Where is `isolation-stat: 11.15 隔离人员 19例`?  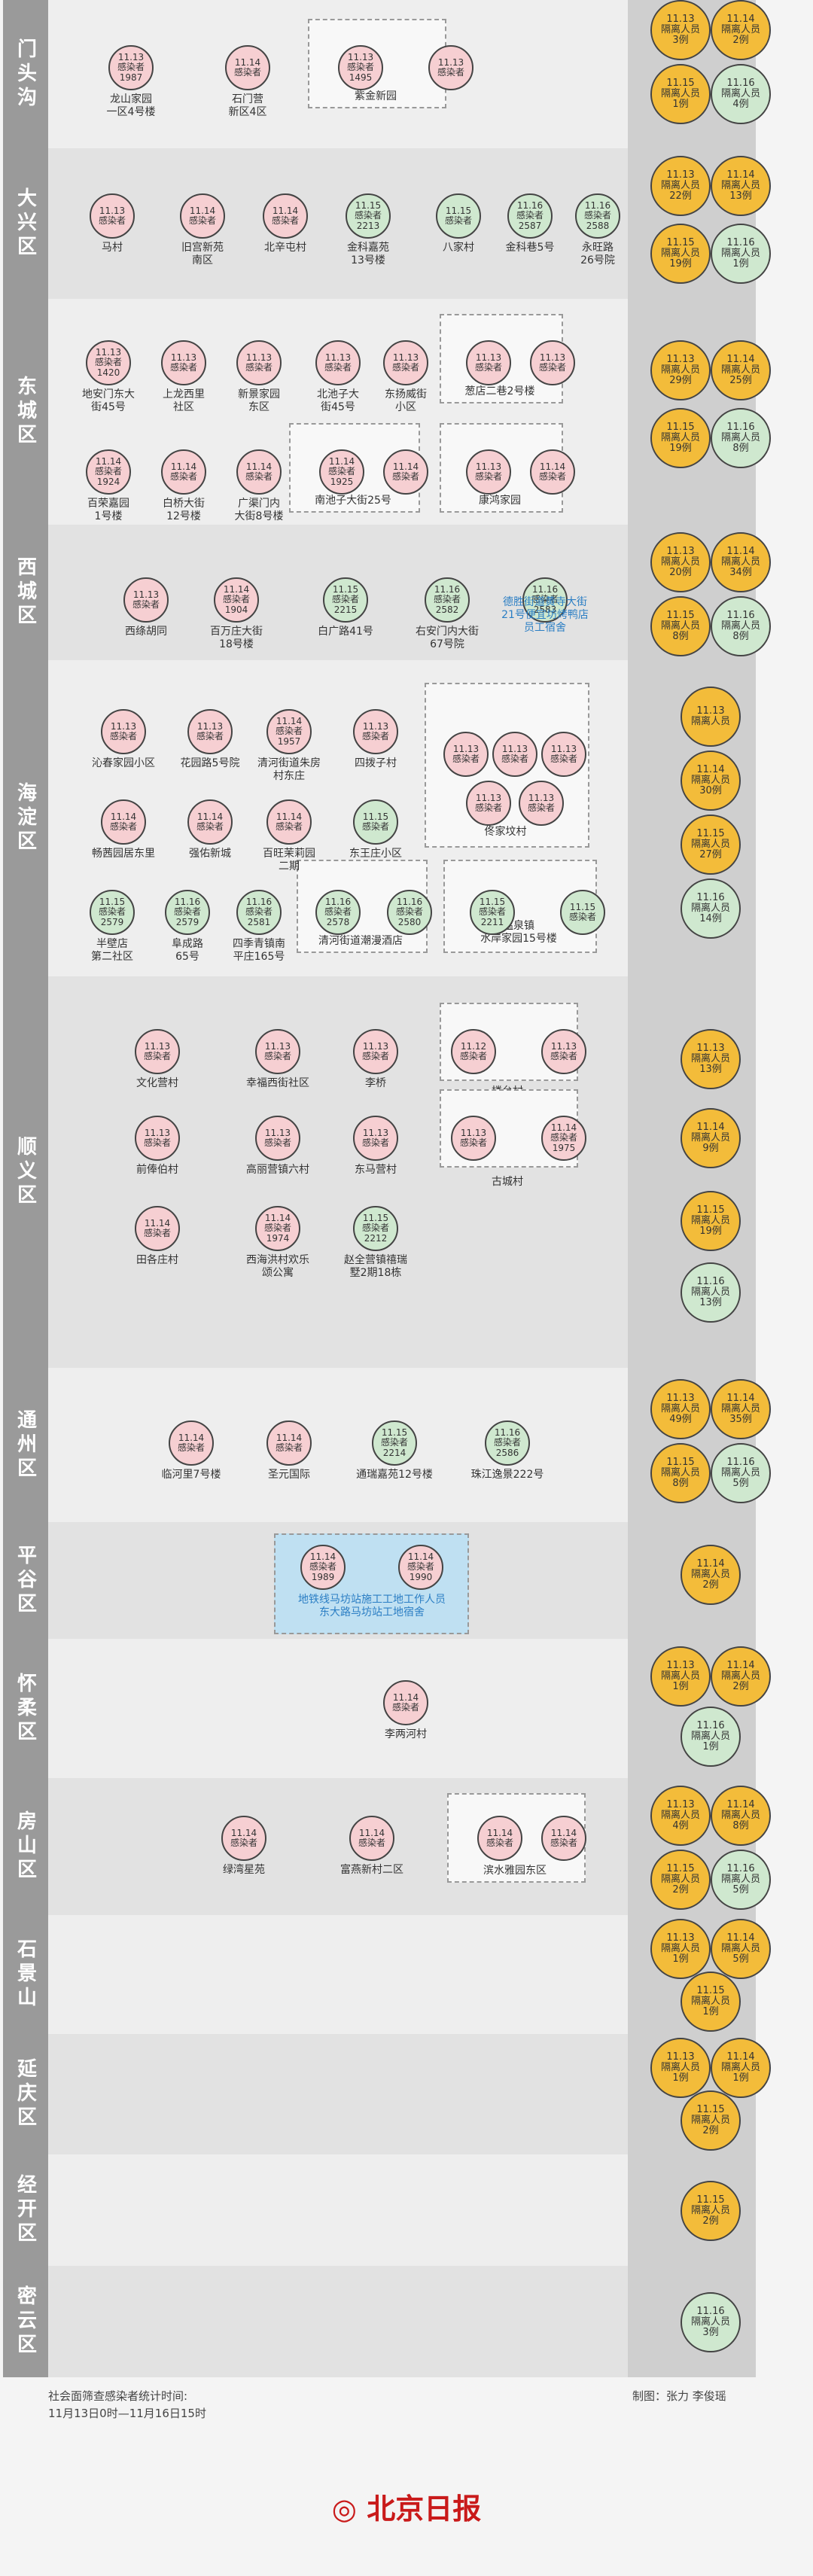 isolation-stat: 11.15 隔离人员 19例 is located at coordinates (680, 254).